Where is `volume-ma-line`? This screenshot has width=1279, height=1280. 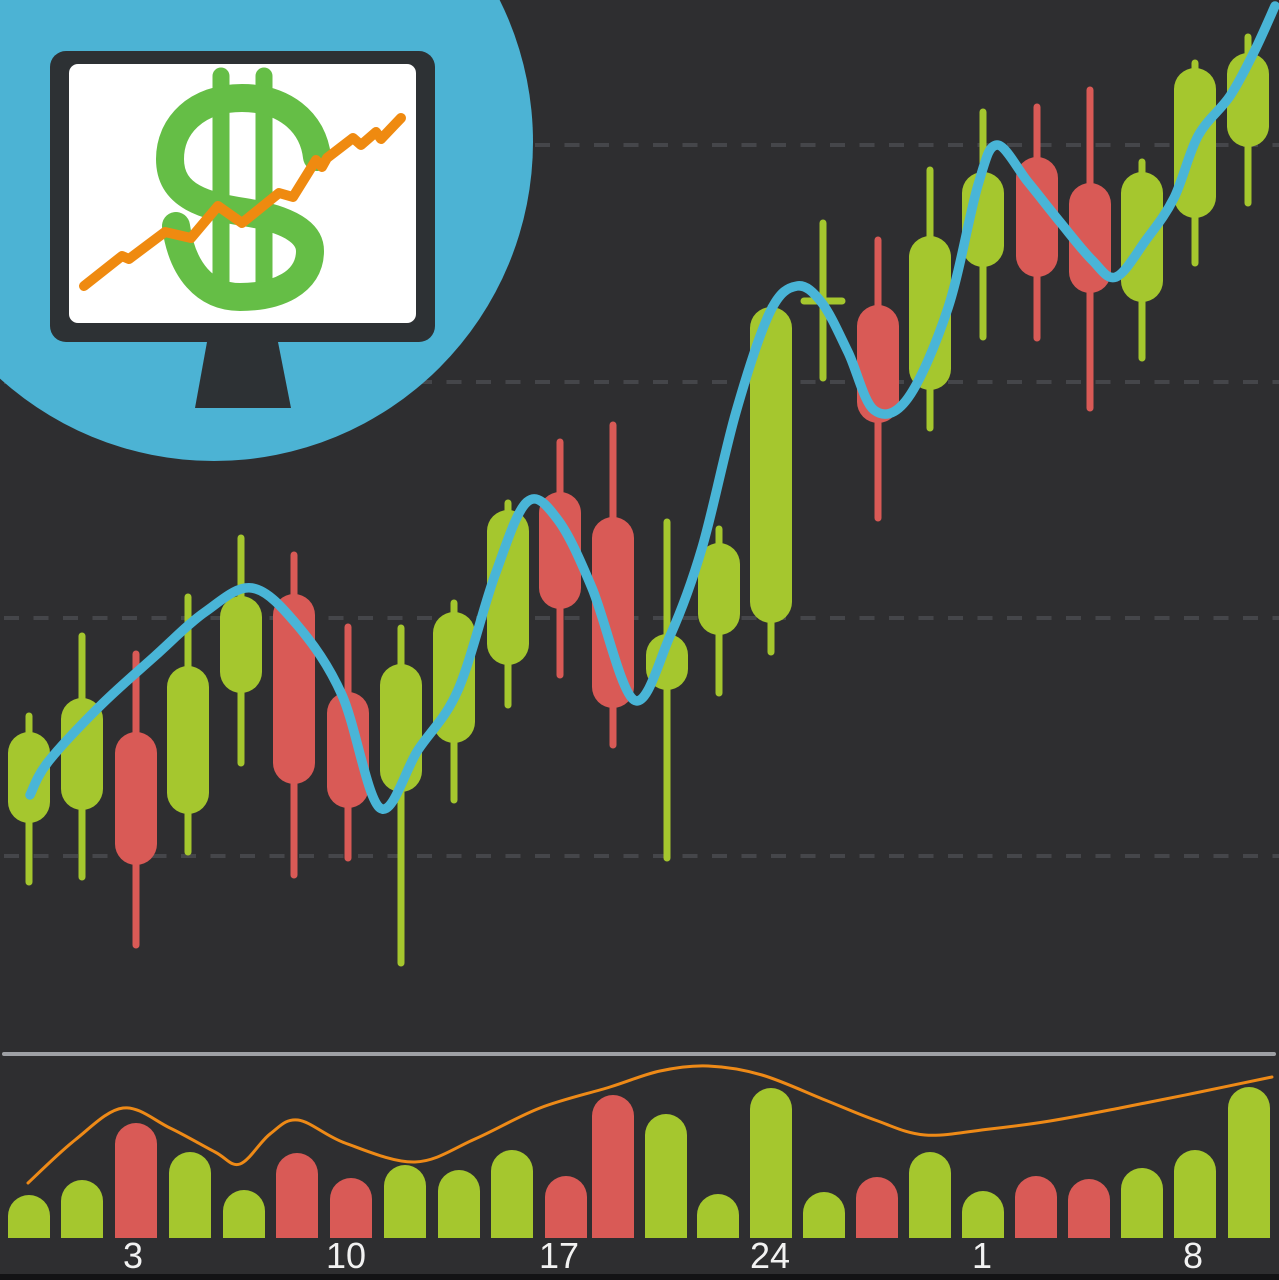 volume-ma-line is located at coordinates (650, 1124).